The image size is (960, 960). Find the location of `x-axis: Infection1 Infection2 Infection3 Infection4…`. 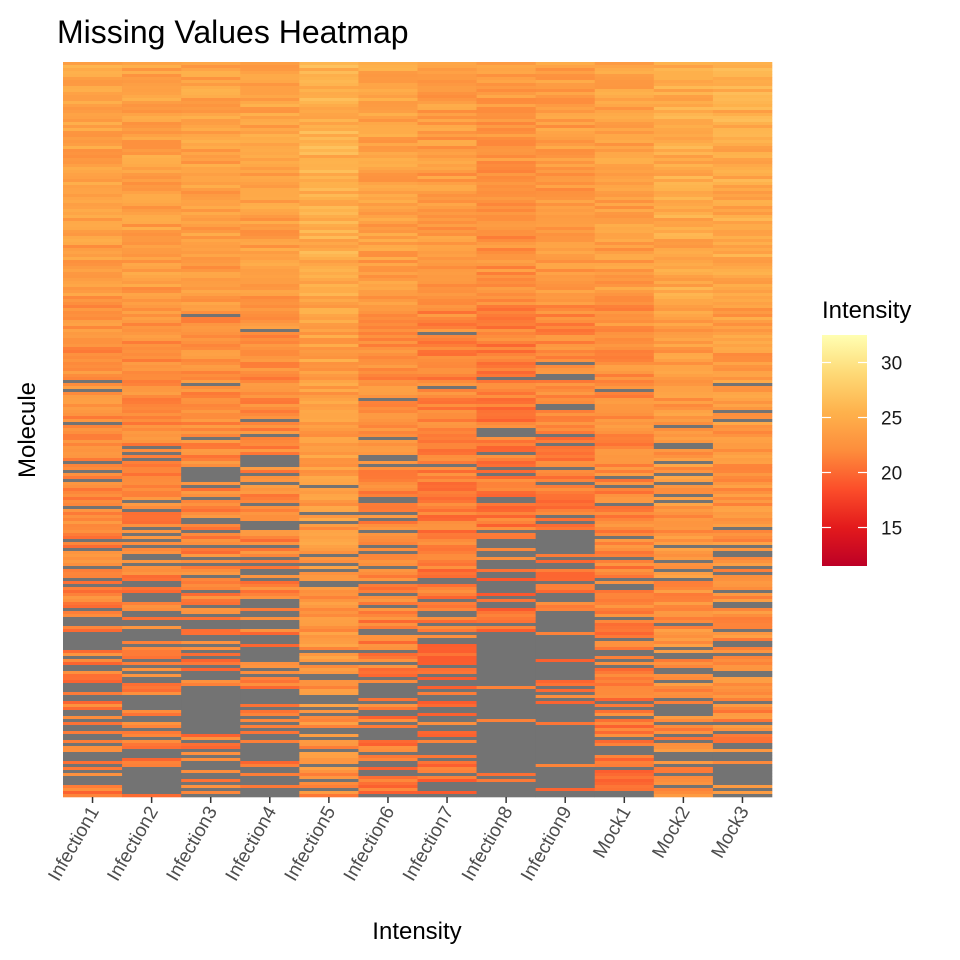

x-axis: Infection1 Infection2 Infection3 Infection4… is located at coordinates (399, 841).